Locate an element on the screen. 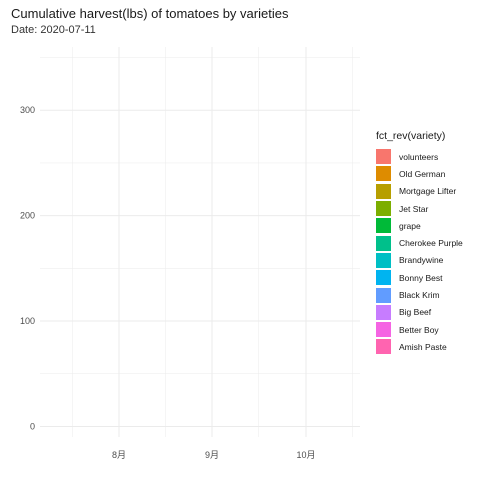  legend-label: Big Beef is located at coordinates (415, 312).